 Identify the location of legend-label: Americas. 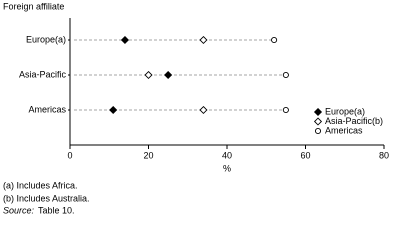
(344, 130).